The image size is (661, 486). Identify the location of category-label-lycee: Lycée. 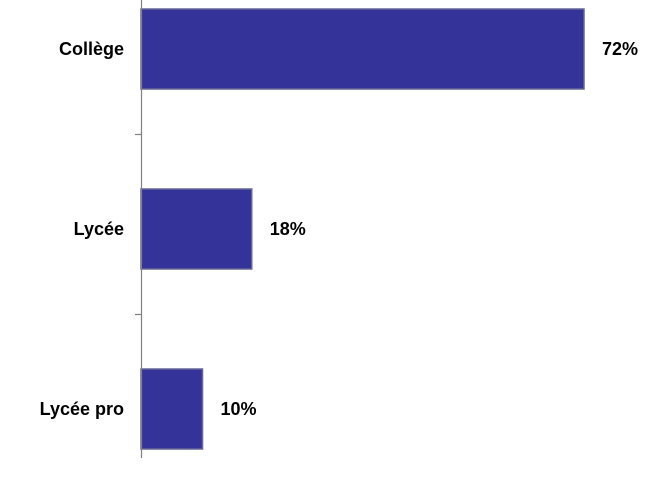
(99, 229).